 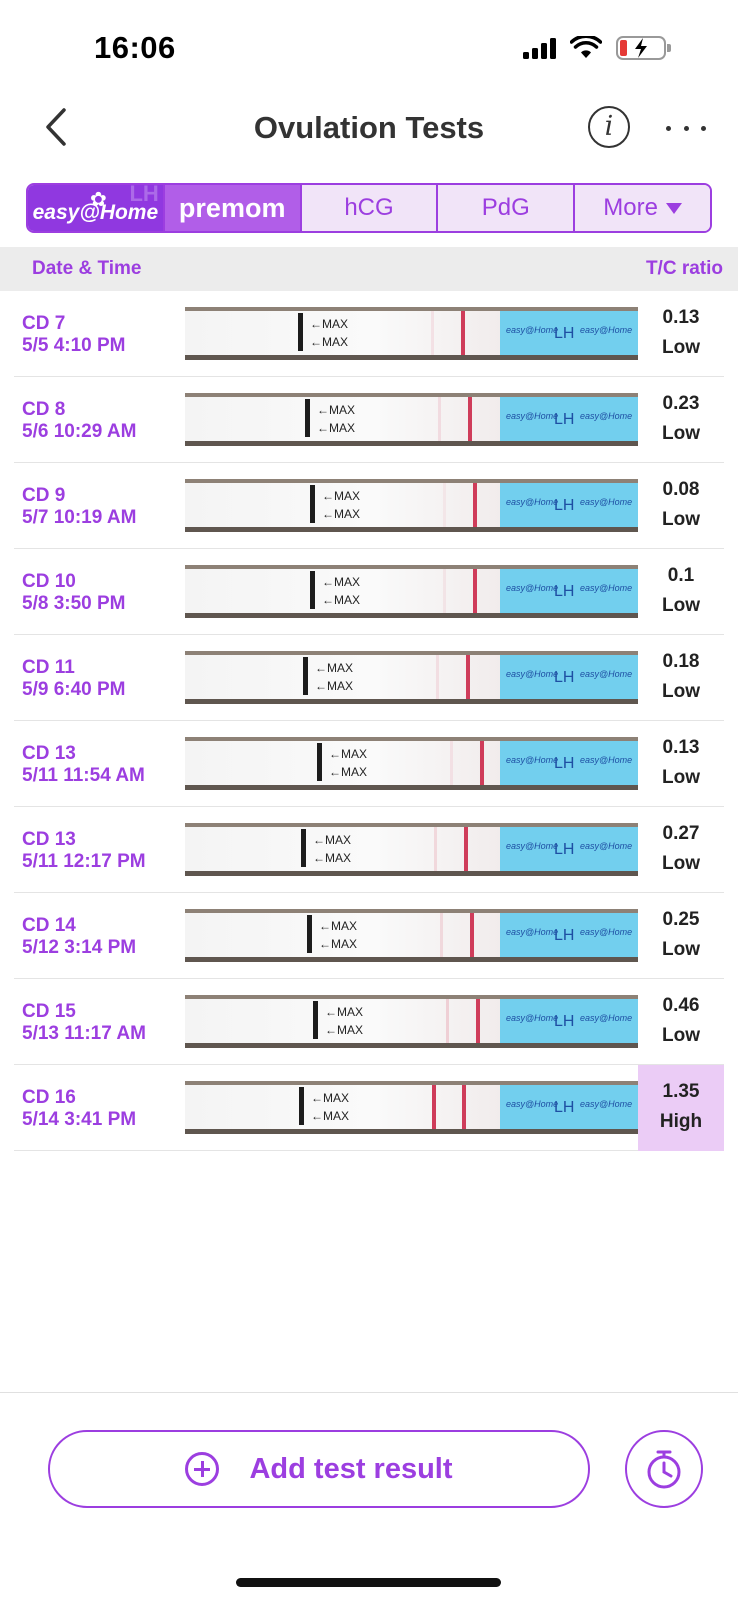 I want to click on tab-label: easy@Home, so click(x=95, y=212).